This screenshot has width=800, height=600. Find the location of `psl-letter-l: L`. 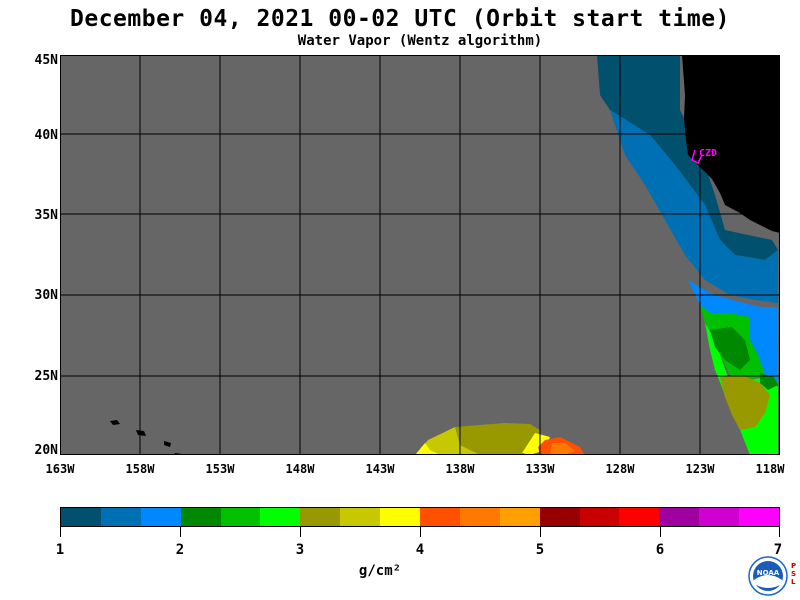

psl-letter-l: L is located at coordinates (793, 582).